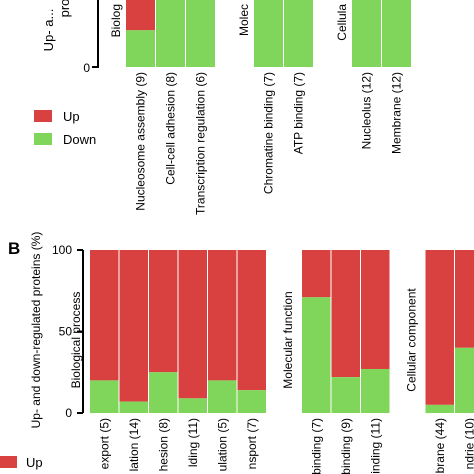 This screenshot has height=474, width=474. I want to click on panelB-group-label-0: Biological process, so click(76, 340).